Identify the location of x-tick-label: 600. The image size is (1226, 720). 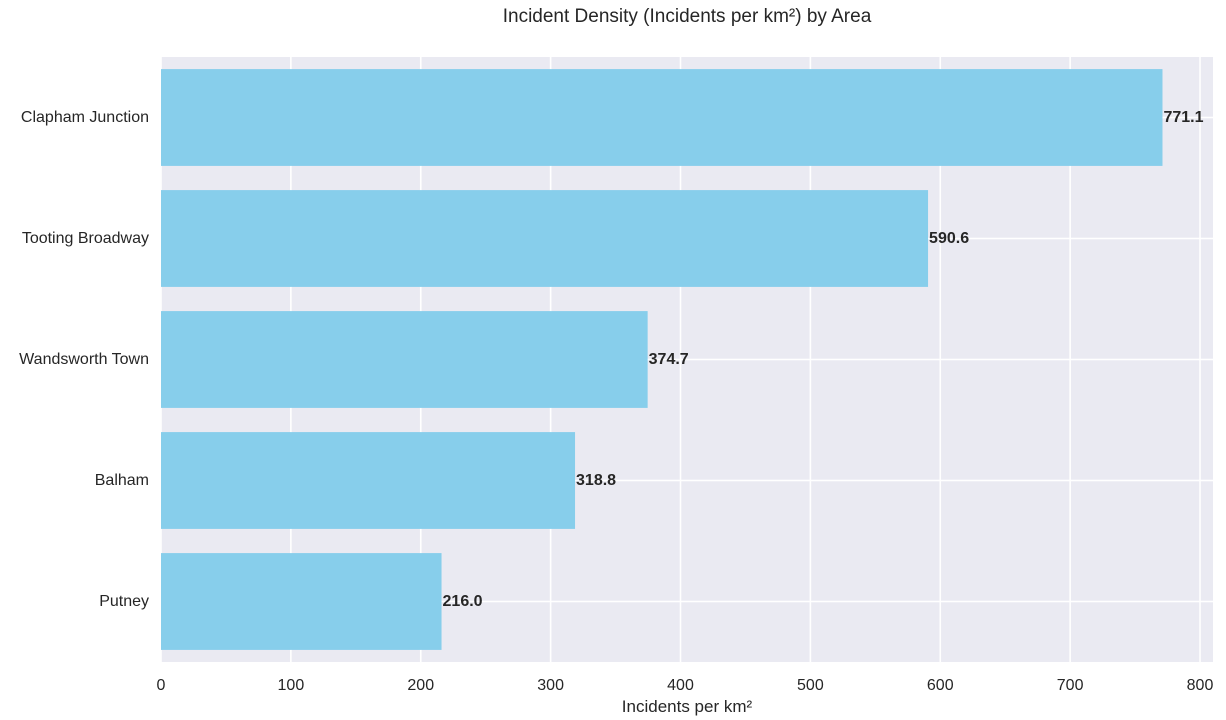
(940, 685).